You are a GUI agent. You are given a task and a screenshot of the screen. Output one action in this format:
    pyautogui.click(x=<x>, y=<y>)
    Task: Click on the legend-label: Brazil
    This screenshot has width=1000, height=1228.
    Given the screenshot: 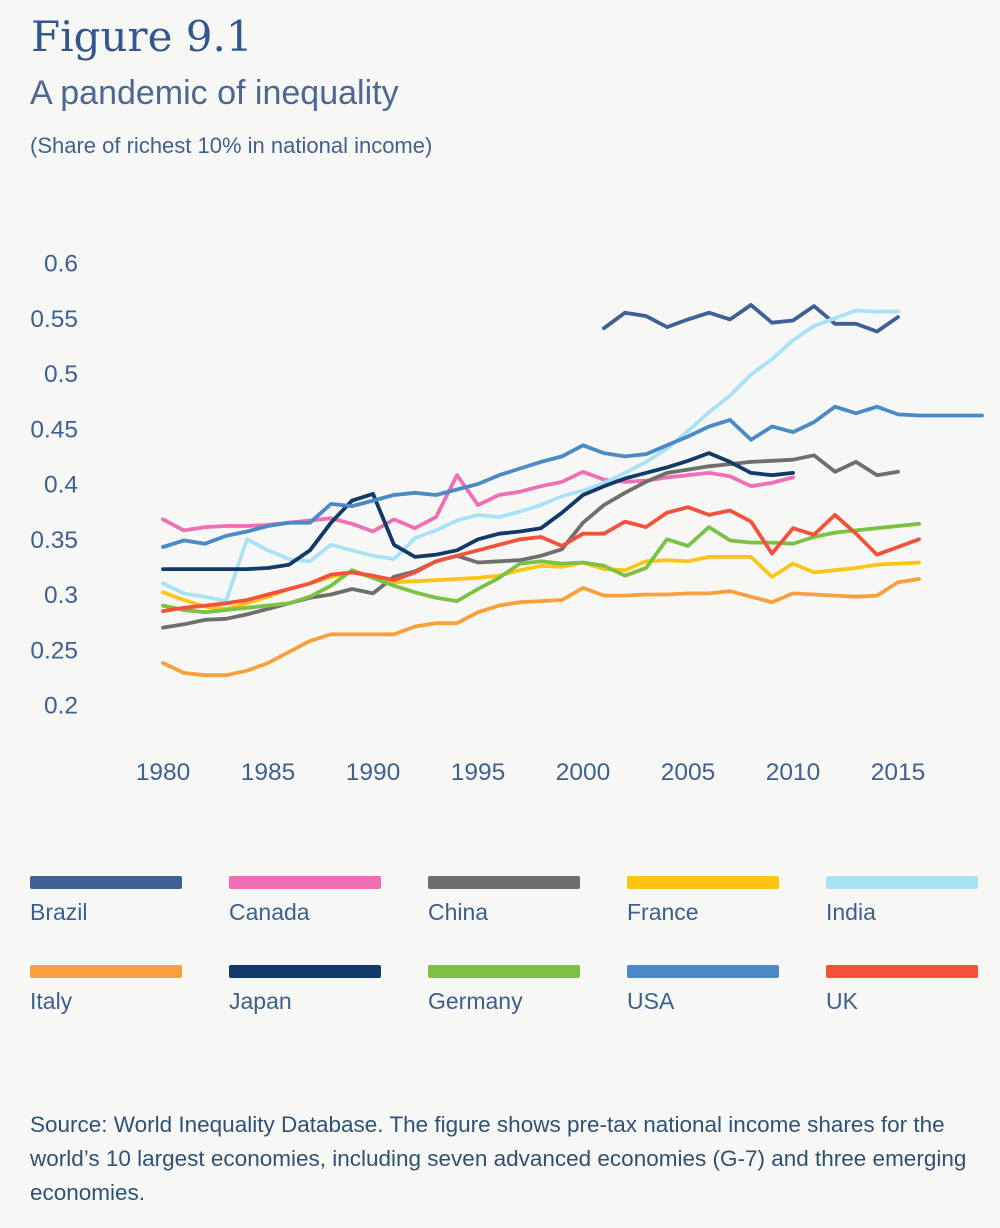 What is the action you would take?
    pyautogui.click(x=59, y=912)
    